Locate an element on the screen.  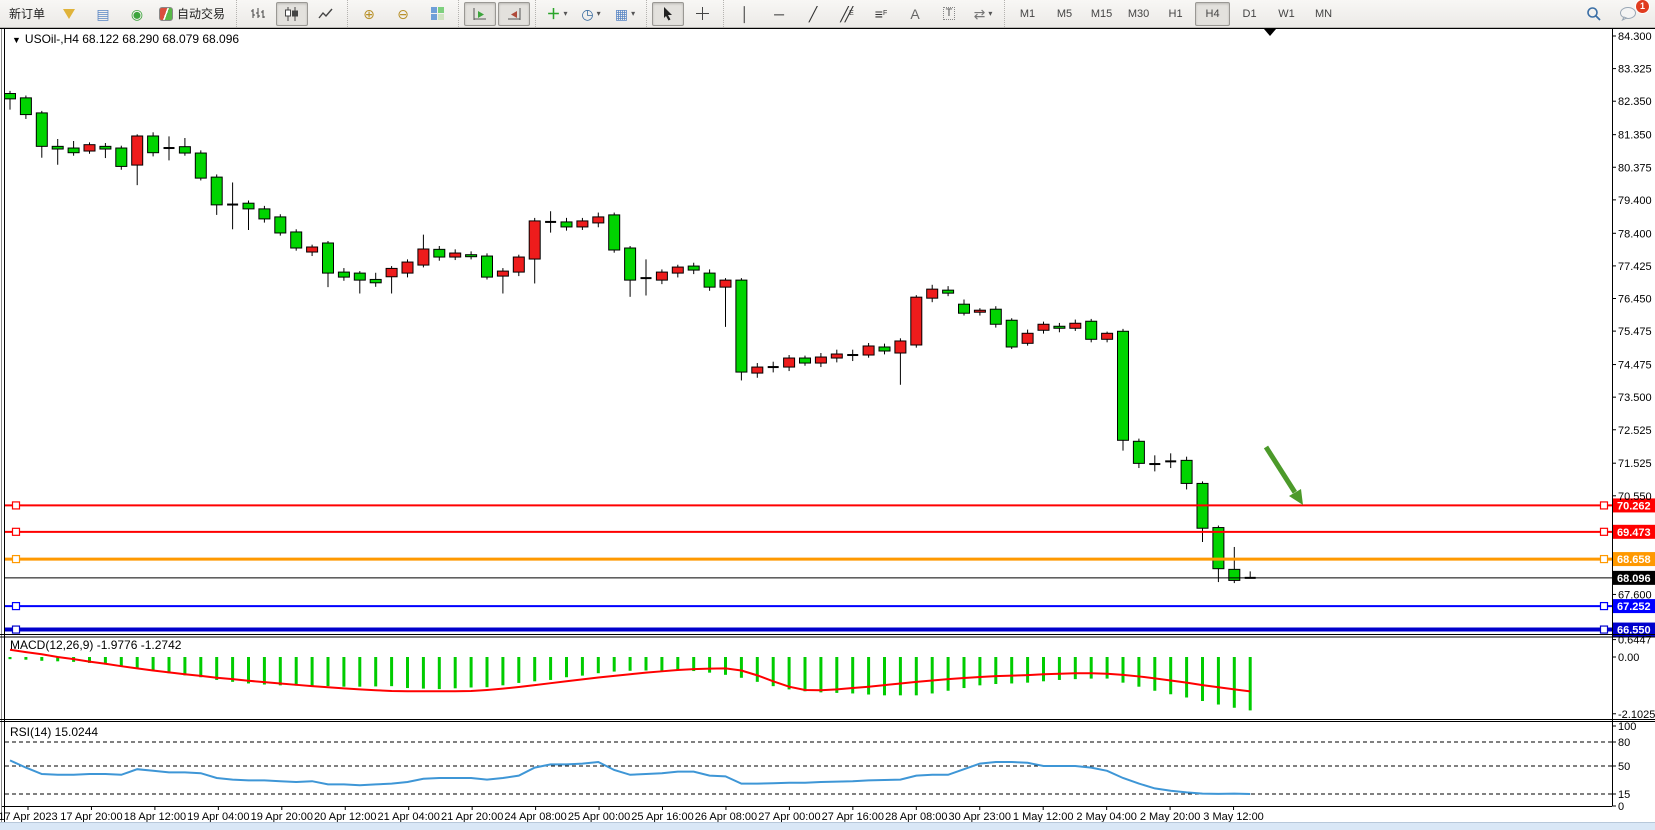
timeframe-h4-button: H4 is located at coordinates (1213, 13).